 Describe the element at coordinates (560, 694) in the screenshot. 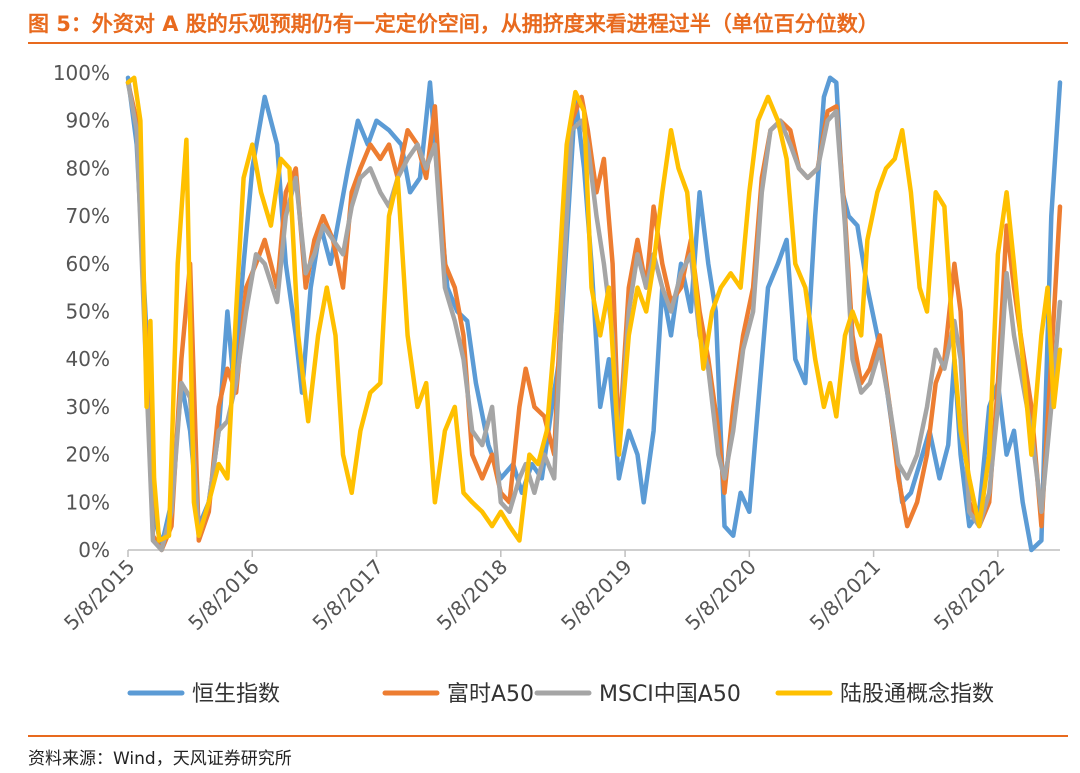

I see `legend: 恒生指数 富时A50 MSCI中国A50 陆股通概念指数` at that location.